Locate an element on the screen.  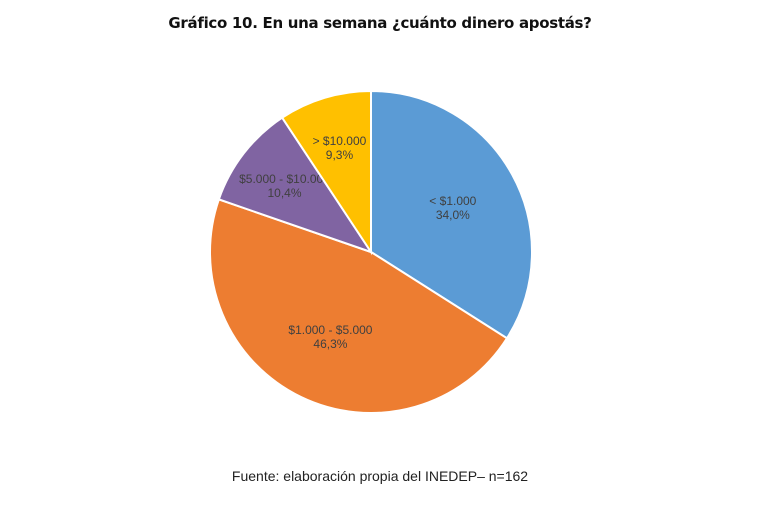
slice-label: $1.000 - $5.000 is located at coordinates (330, 330).